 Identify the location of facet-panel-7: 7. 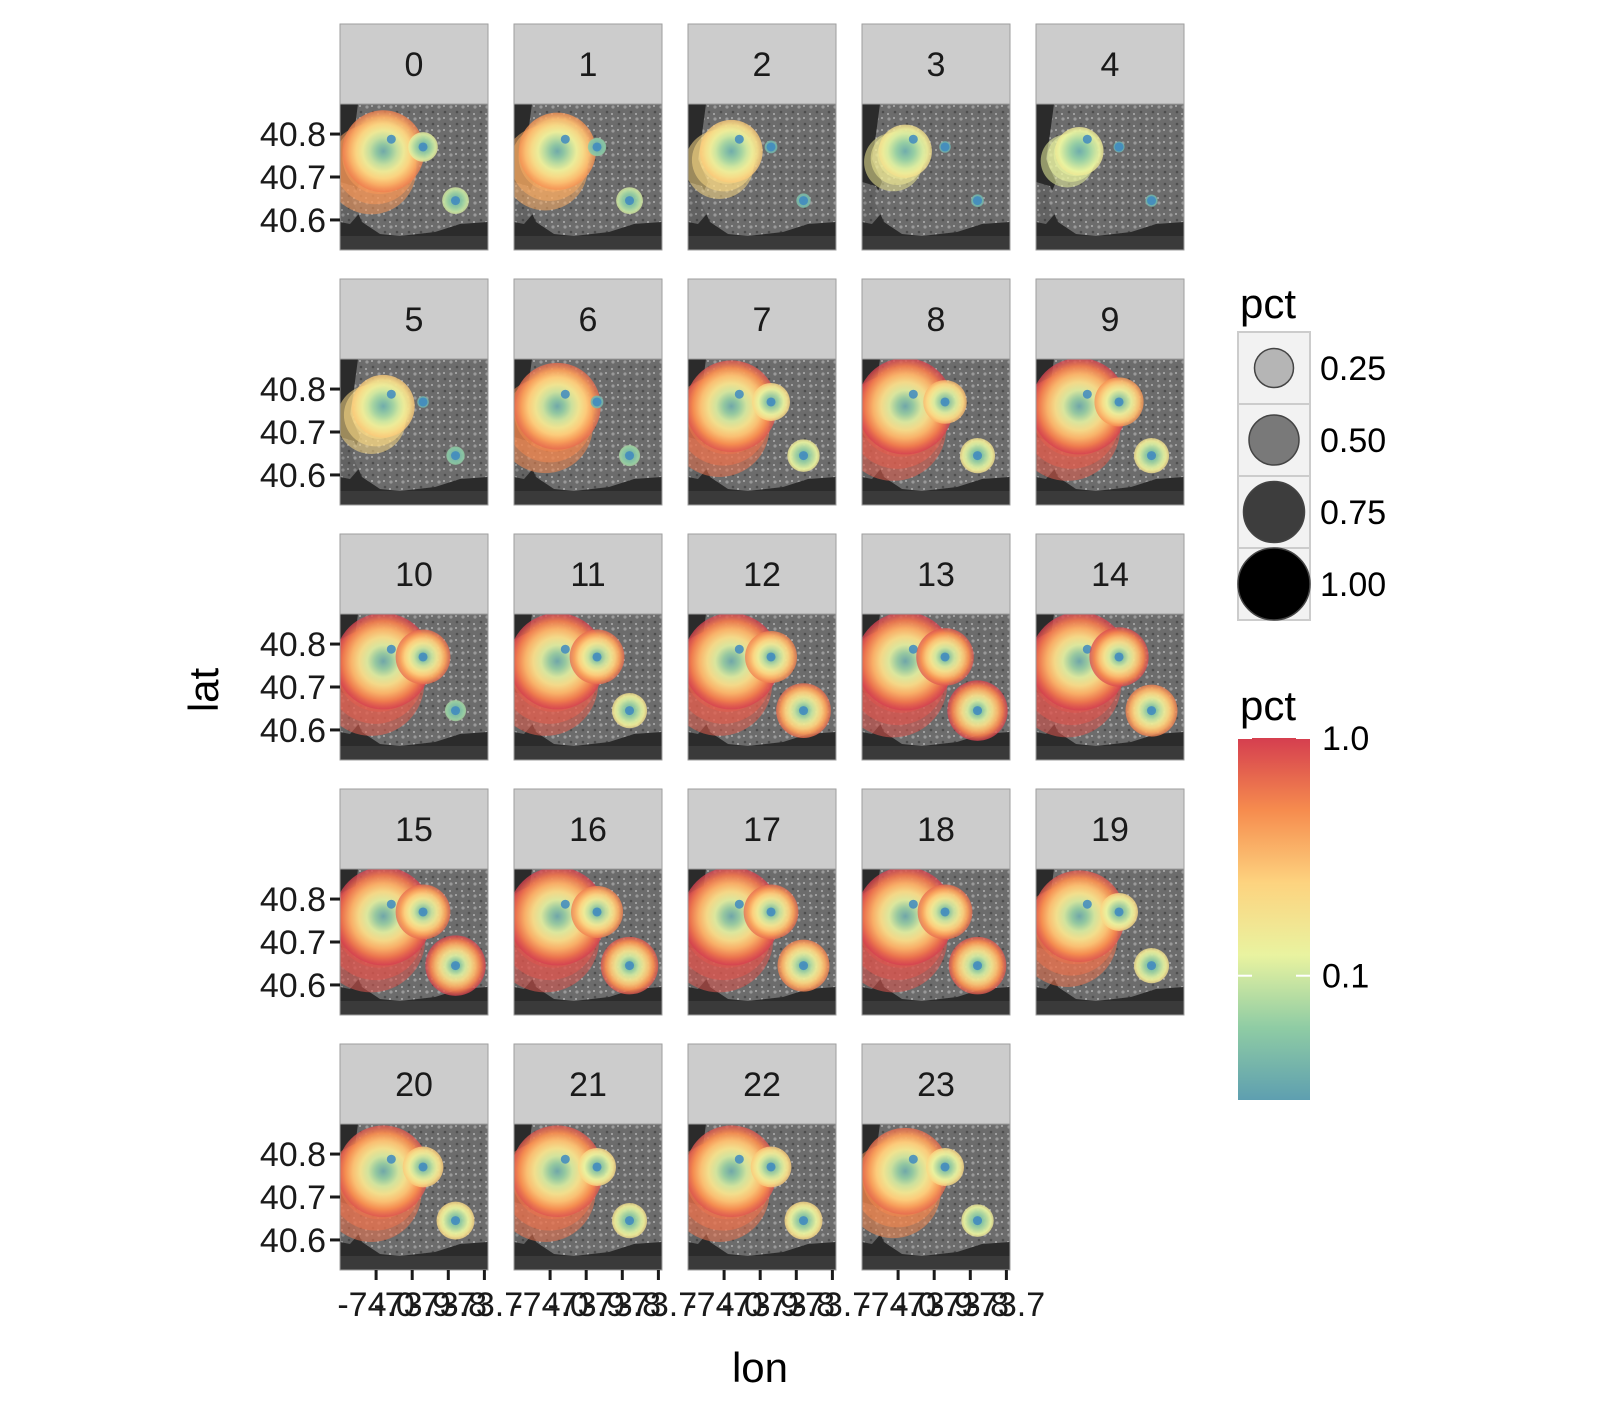
(762, 392).